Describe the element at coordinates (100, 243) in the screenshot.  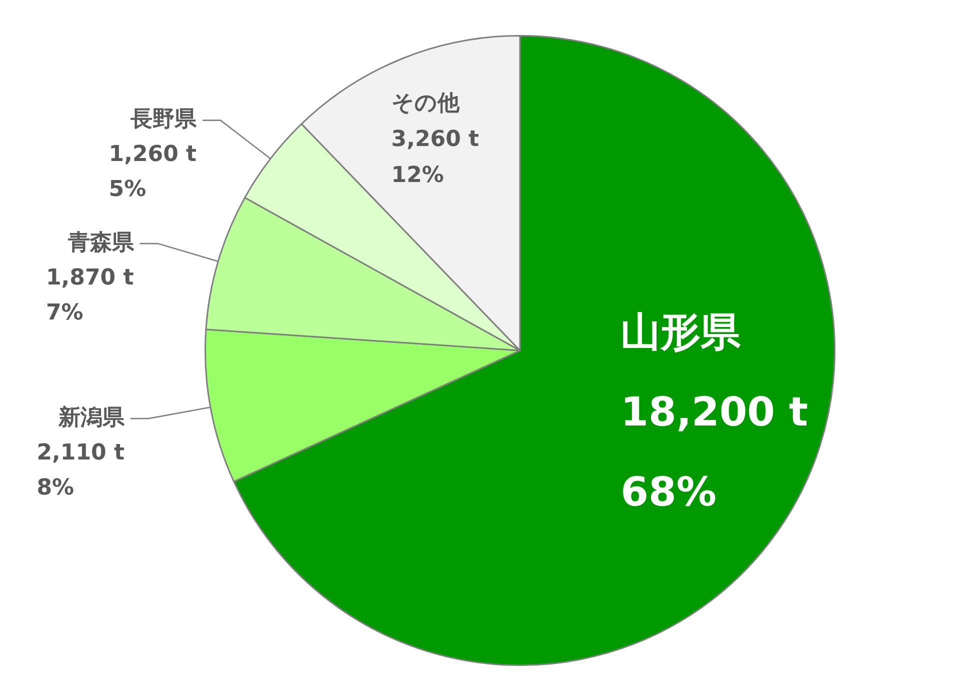
I see `slice-label: 青森県` at that location.